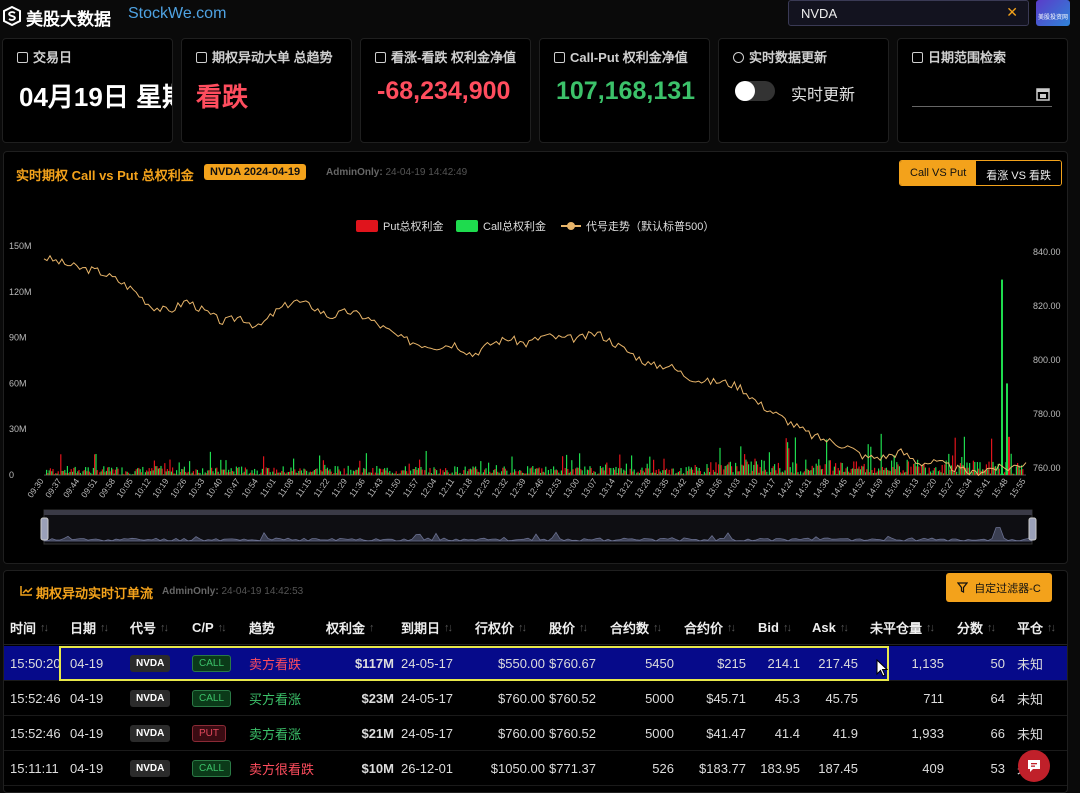  I want to click on column-header: 合约数 ↑↓, so click(636, 627).